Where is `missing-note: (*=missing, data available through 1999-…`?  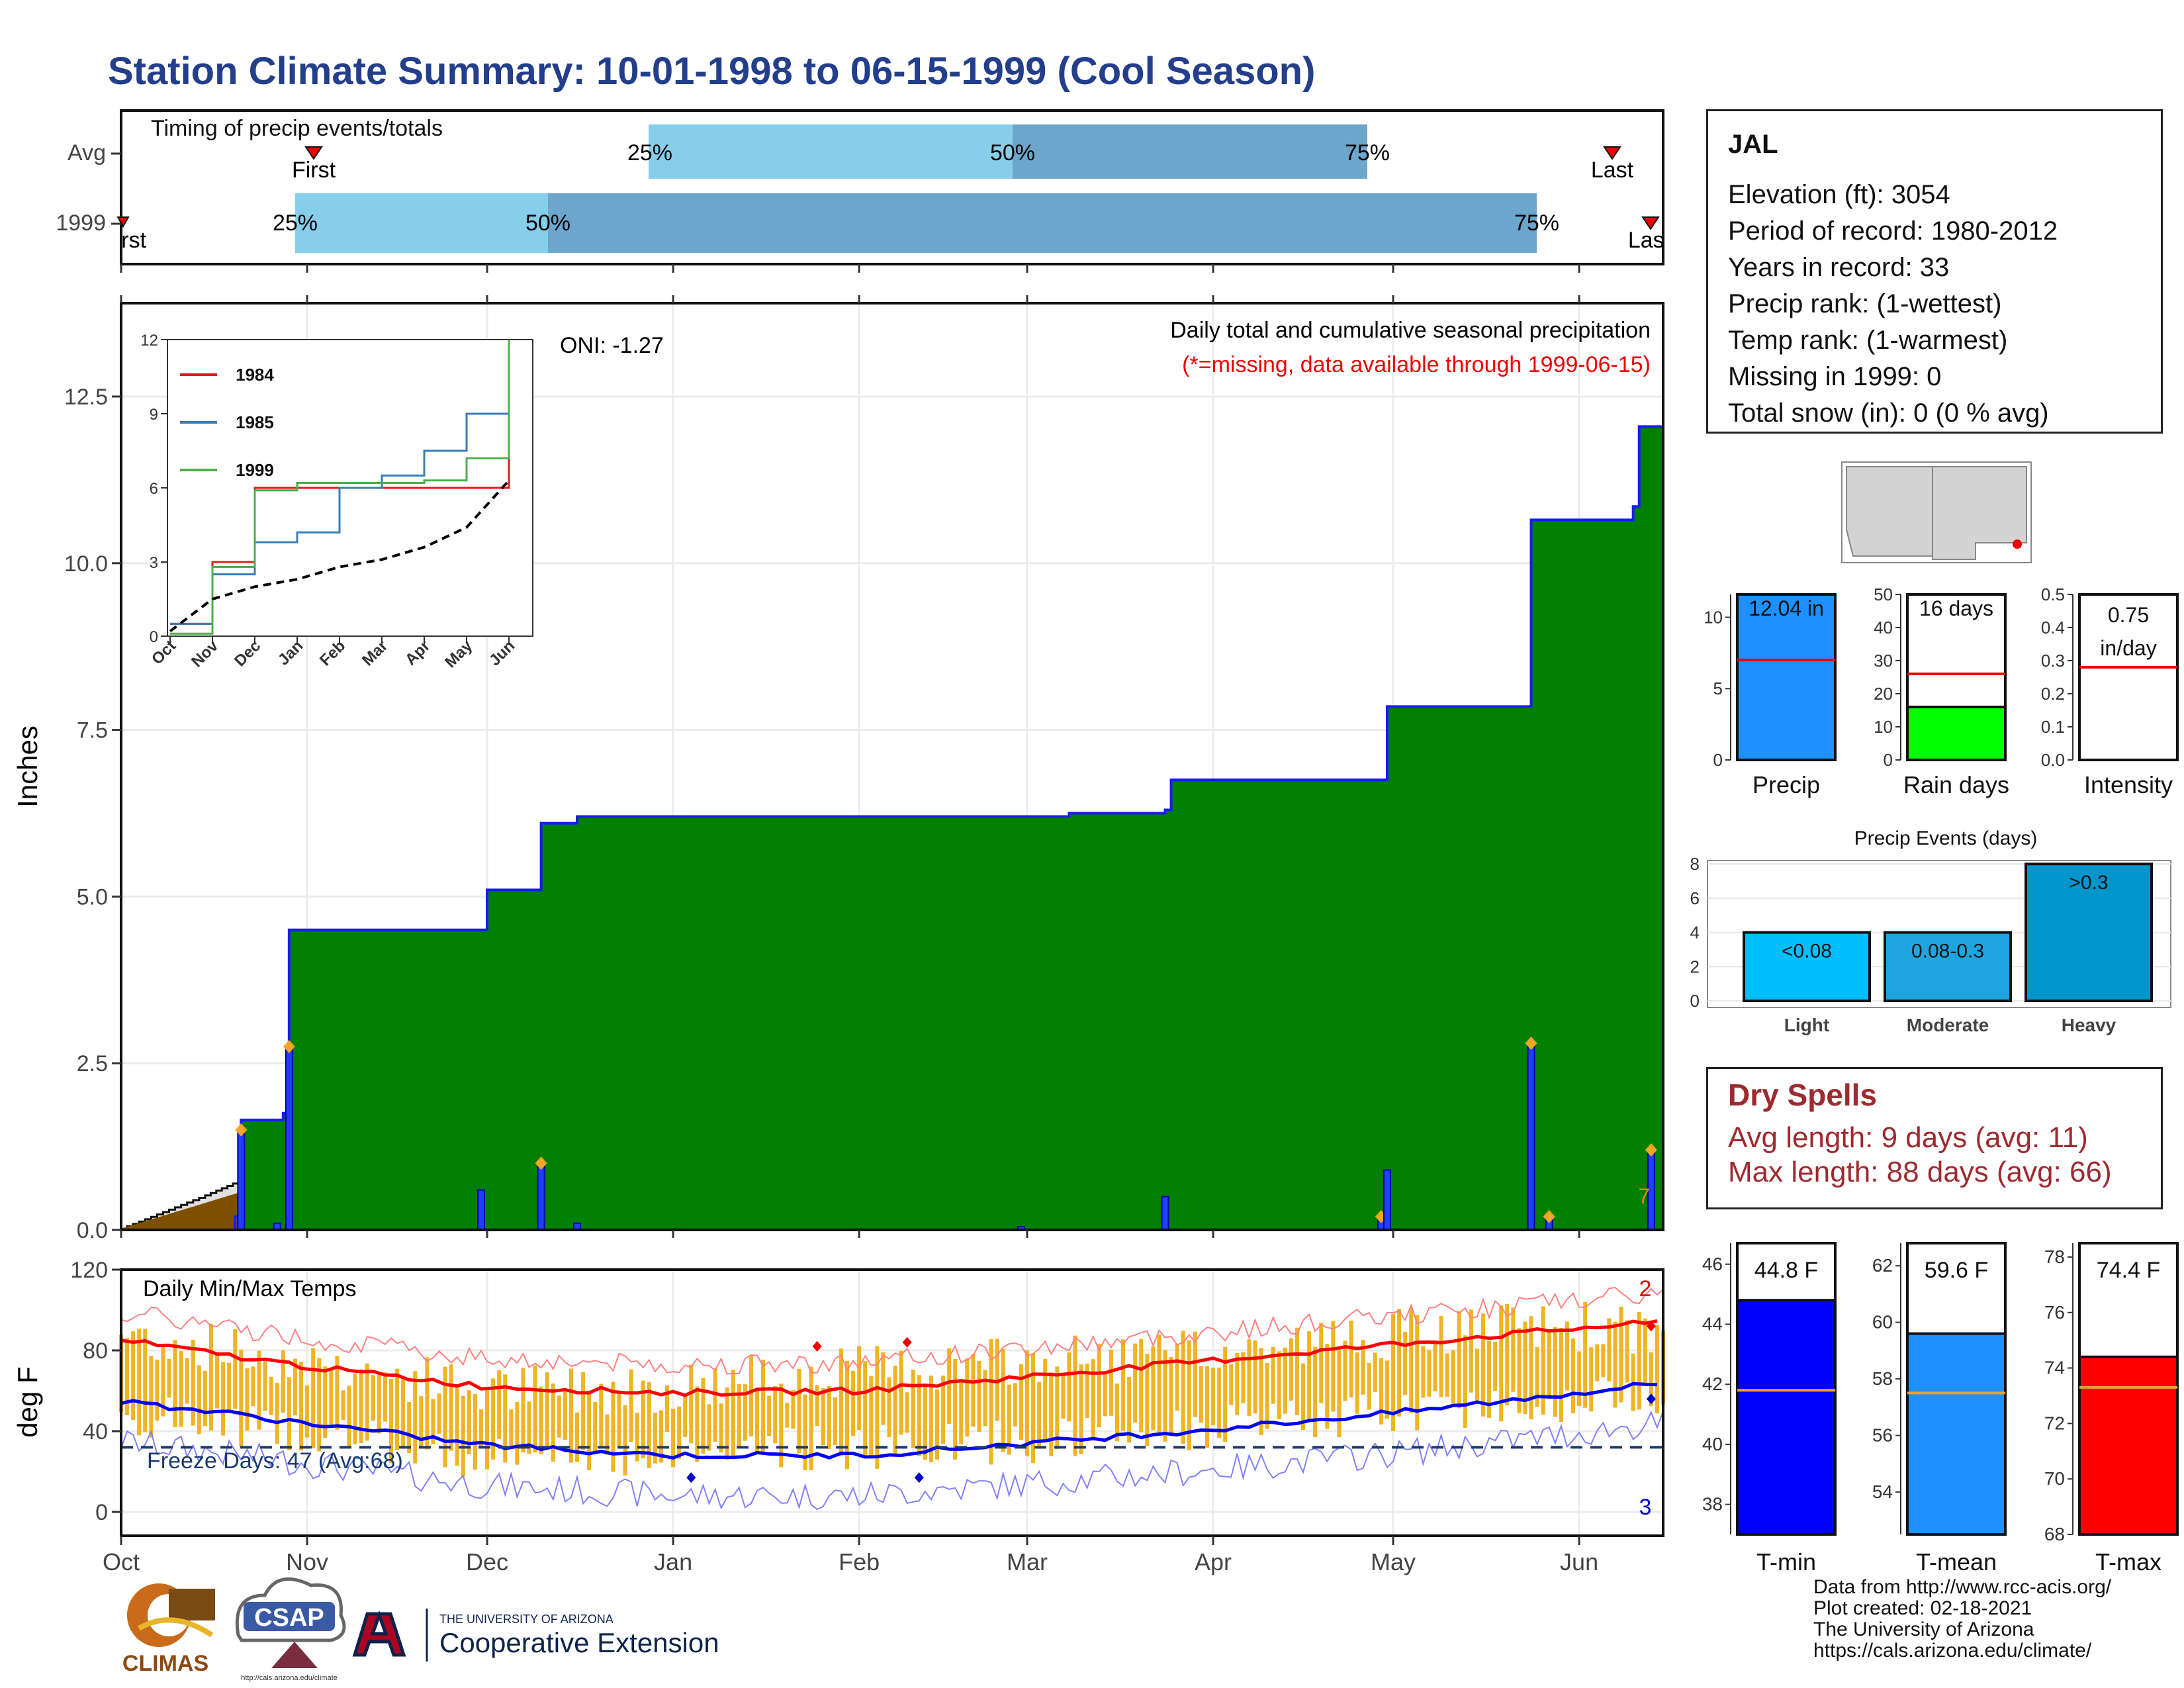 missing-note: (*=missing, data available through 1999-… is located at coordinates (1416, 364).